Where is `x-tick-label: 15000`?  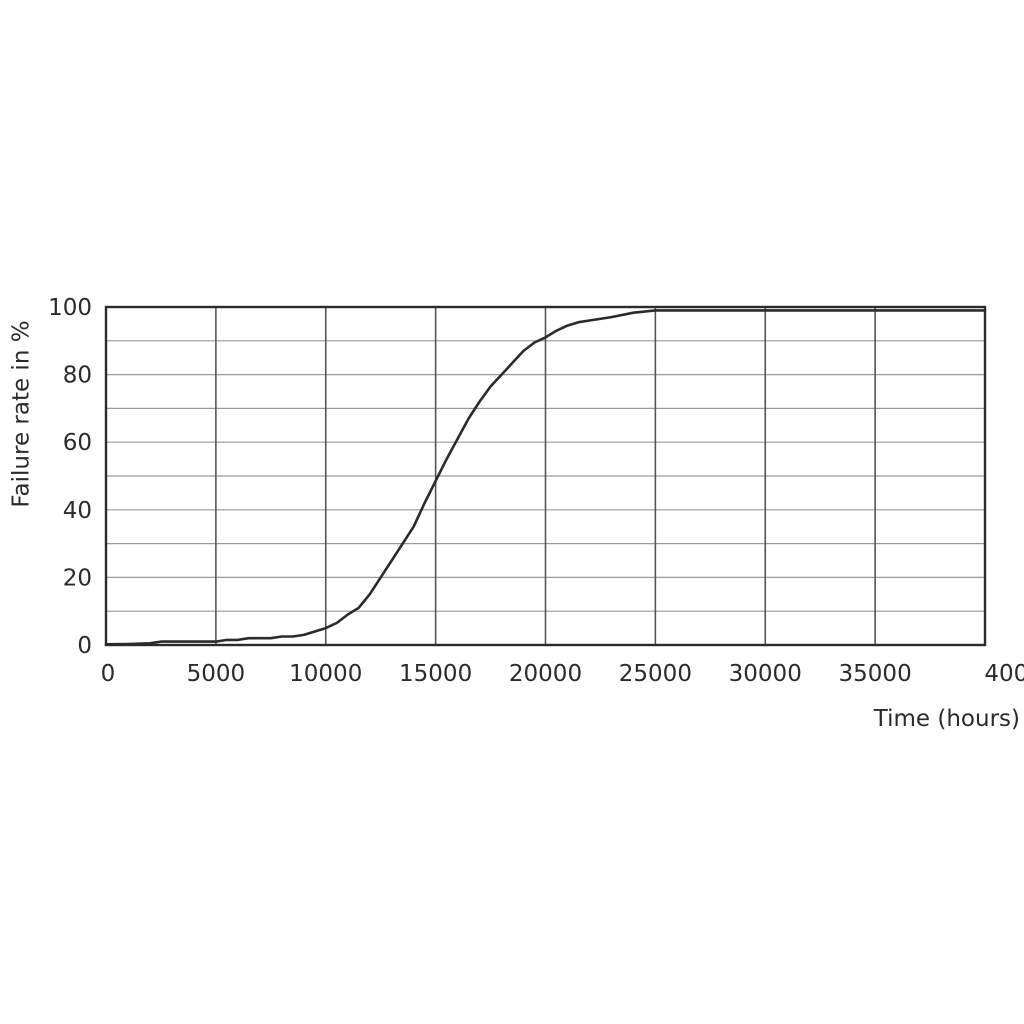 x-tick-label: 15000 is located at coordinates (435, 674).